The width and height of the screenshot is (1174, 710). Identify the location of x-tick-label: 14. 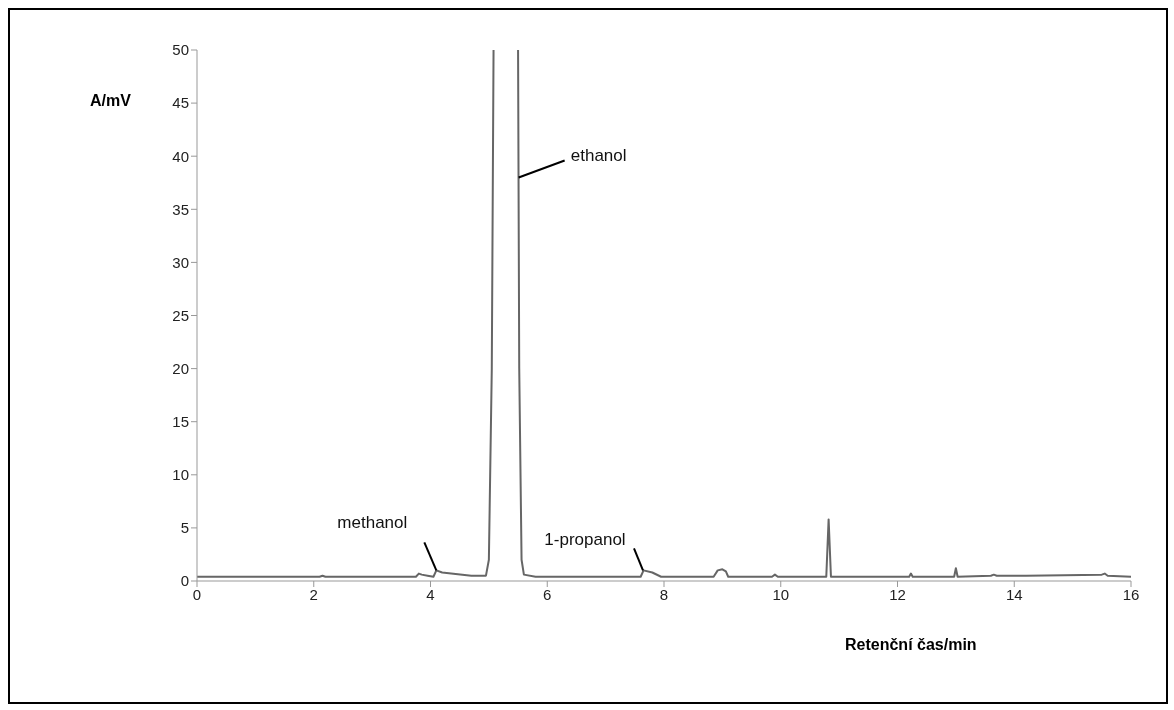
(1014, 594).